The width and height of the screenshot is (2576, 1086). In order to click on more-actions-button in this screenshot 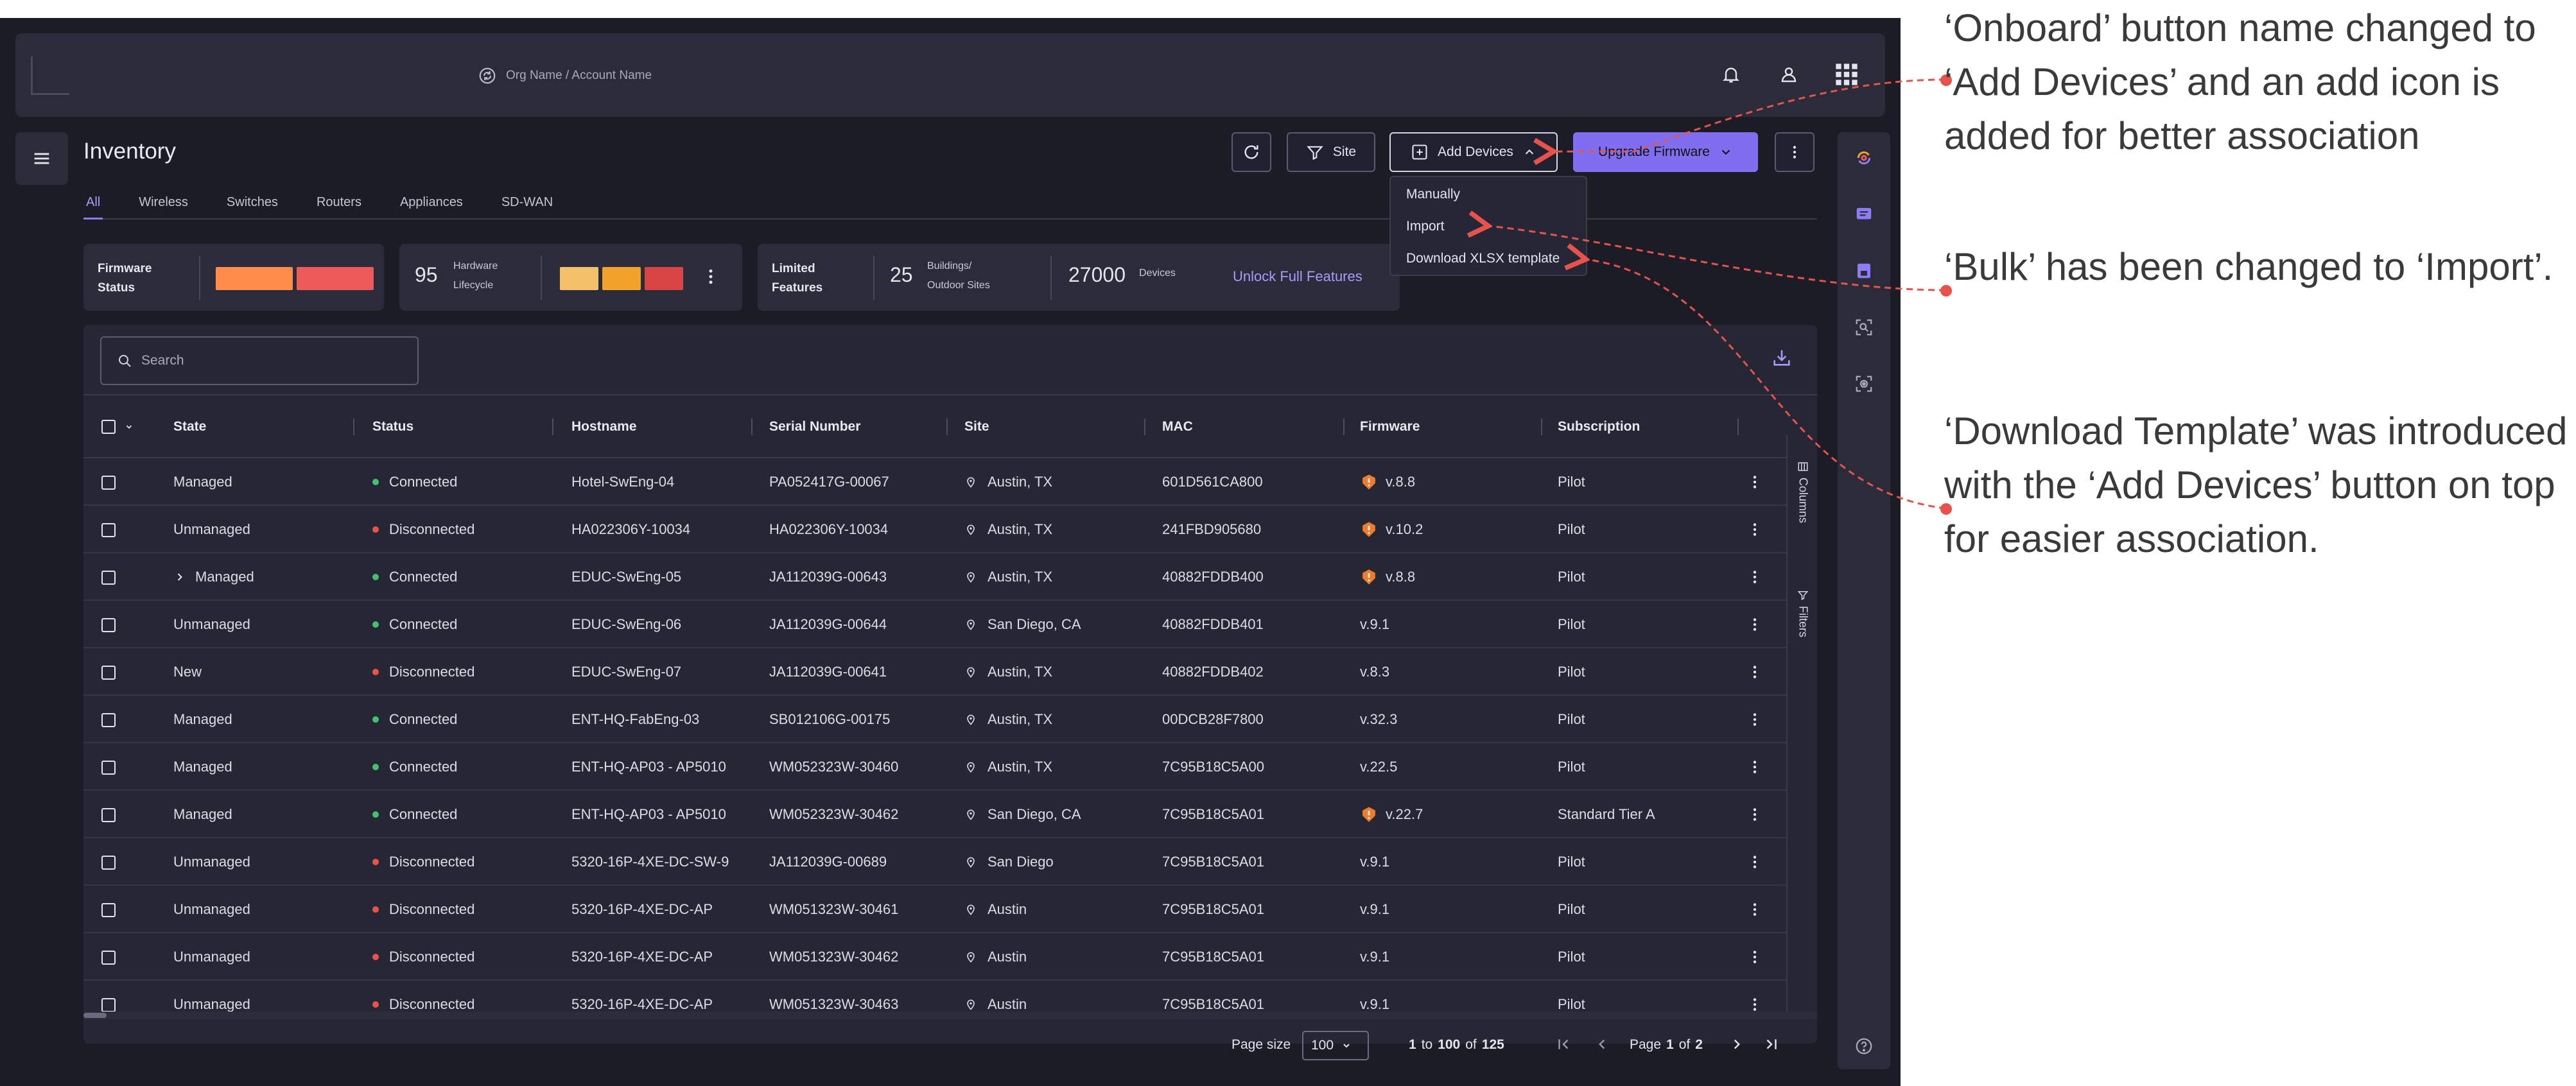, I will do `click(1795, 152)`.